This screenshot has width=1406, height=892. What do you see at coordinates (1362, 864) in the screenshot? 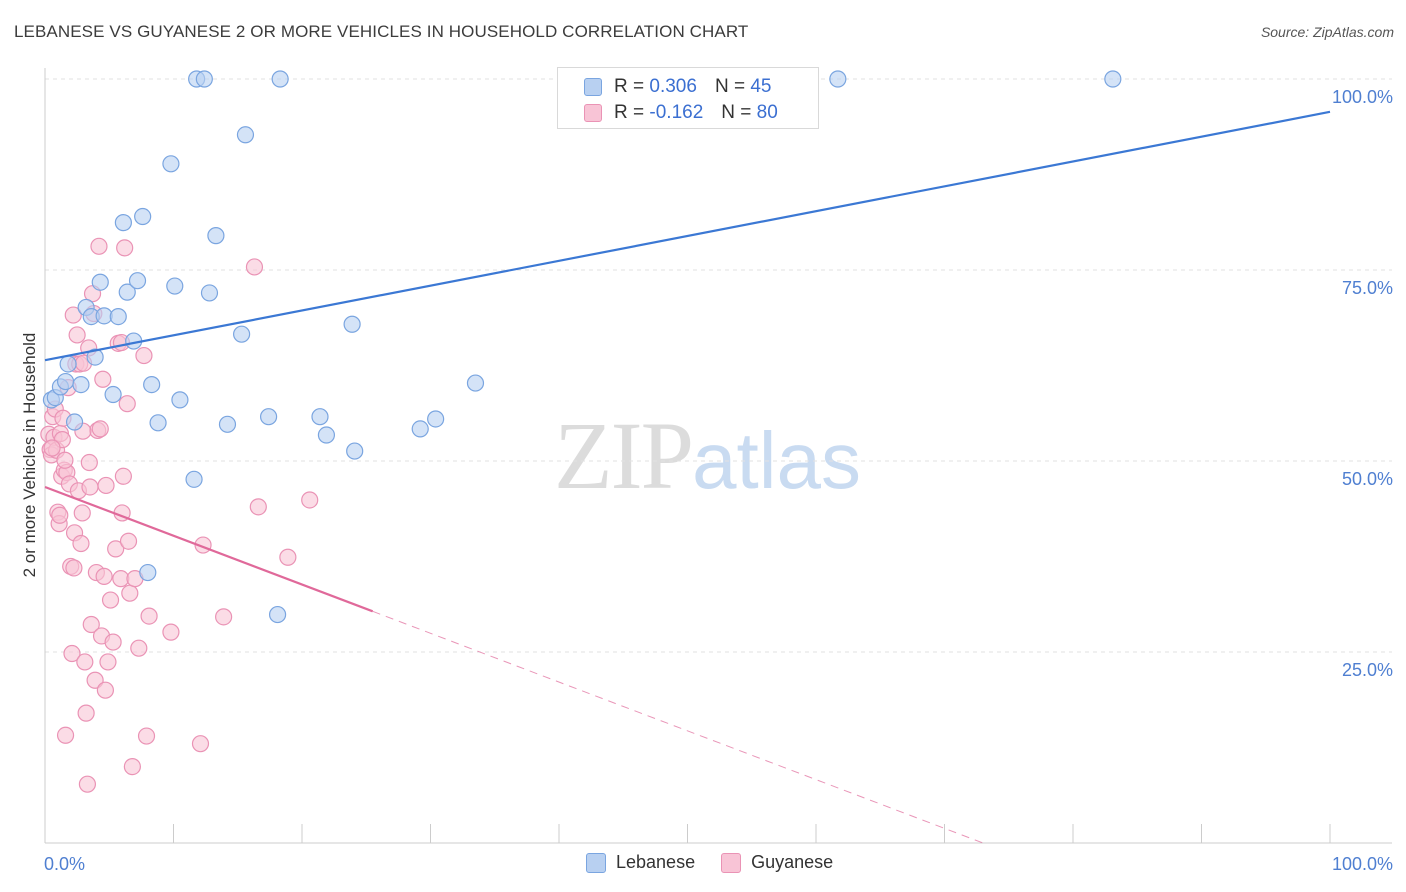
I see `x-tick-label: 100.0%` at bounding box center [1362, 864].